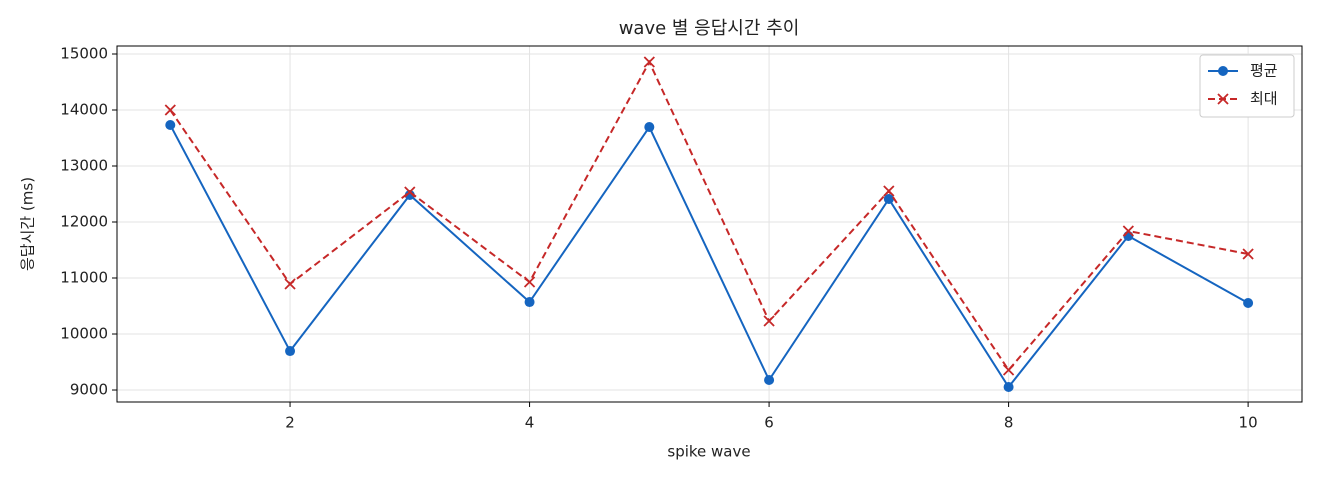 The image size is (1320, 480). What do you see at coordinates (709, 28) in the screenshot?
I see `chart-title: wave 별 응답시간 추이` at bounding box center [709, 28].